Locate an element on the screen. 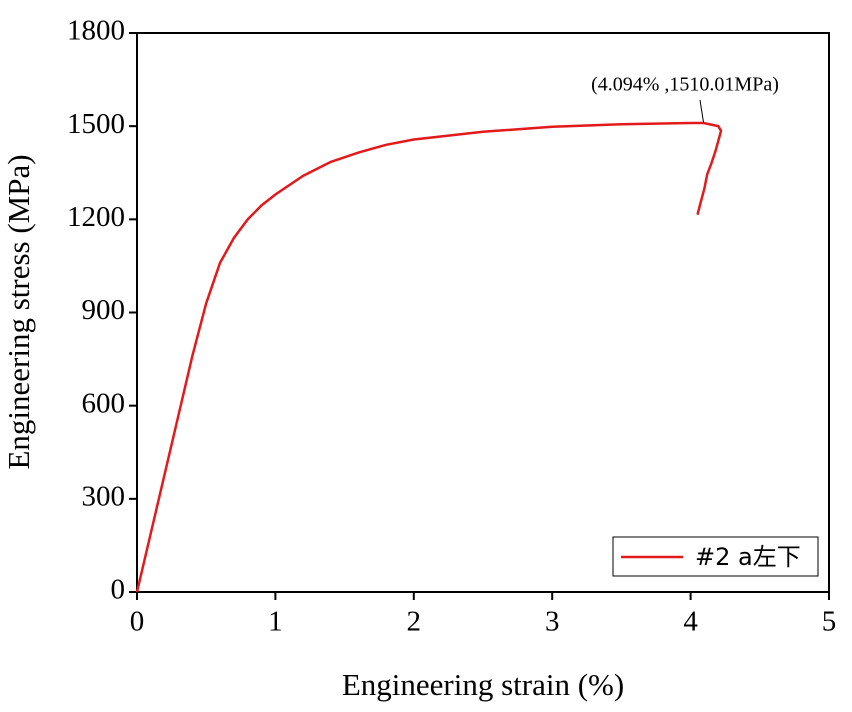 Image resolution: width=852 pixels, height=712 pixels. x-tick-label: 1 is located at coordinates (275, 622).